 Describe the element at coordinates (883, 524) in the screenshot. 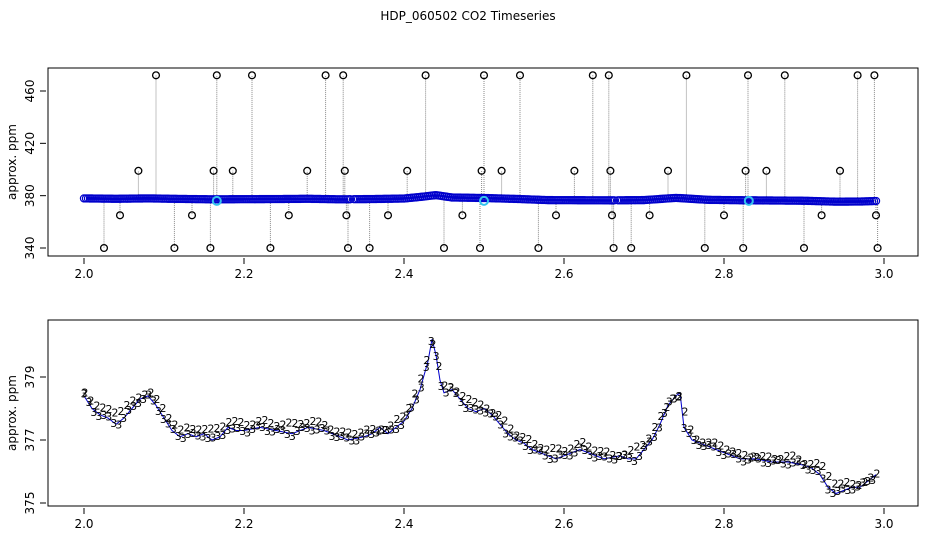

I see `x-tick-label: 3.0` at that location.